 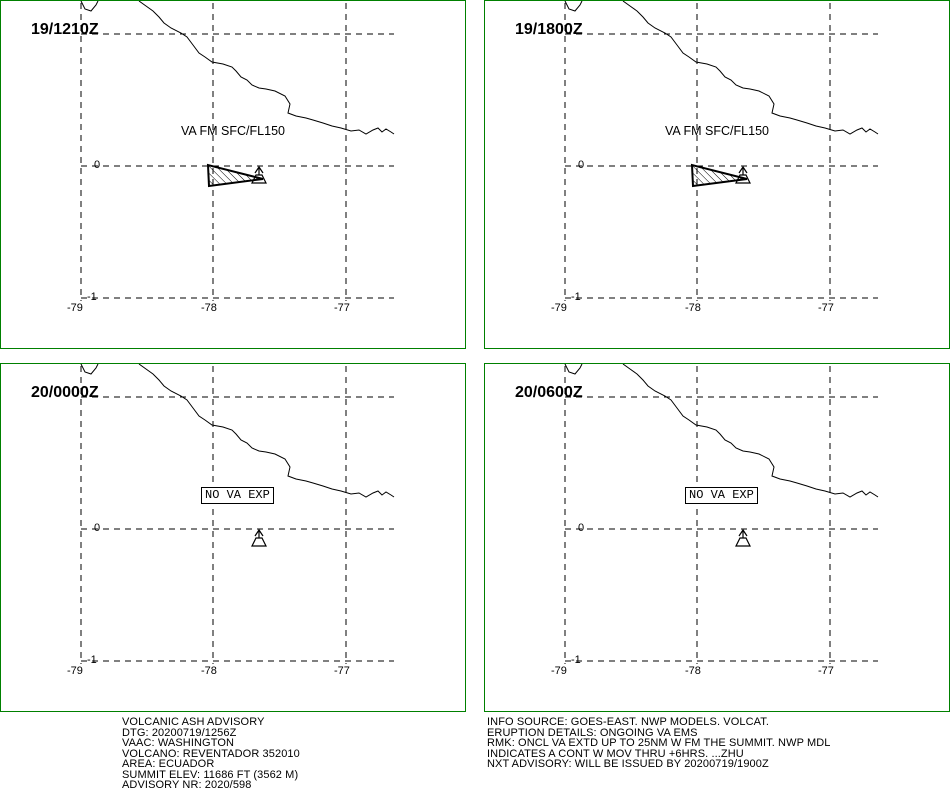 I want to click on advisory-line: VOLCANO: REVENTADOR 352010, so click(x=211, y=753).